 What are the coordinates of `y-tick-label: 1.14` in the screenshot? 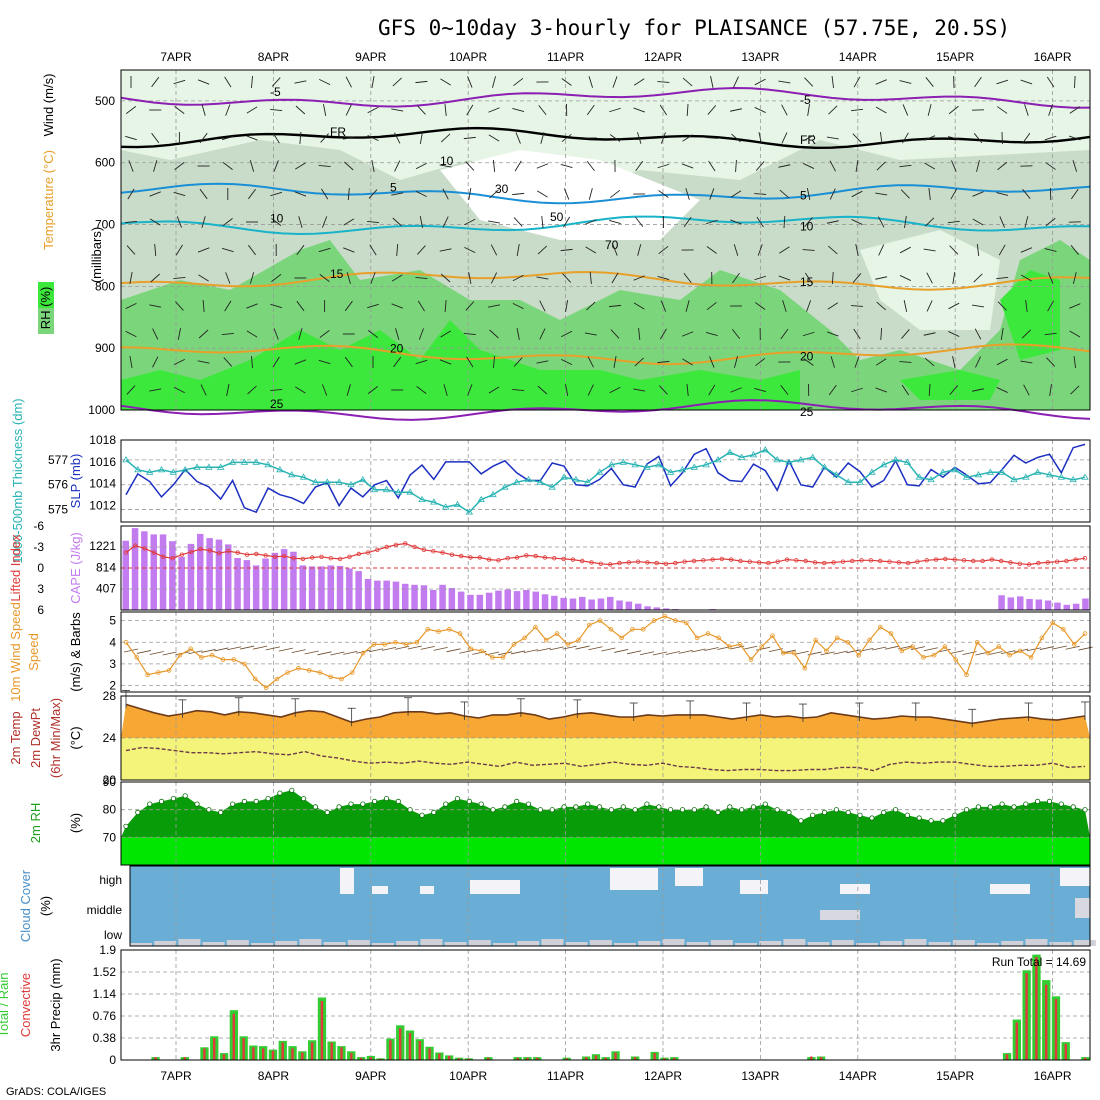 It's located at (105, 994).